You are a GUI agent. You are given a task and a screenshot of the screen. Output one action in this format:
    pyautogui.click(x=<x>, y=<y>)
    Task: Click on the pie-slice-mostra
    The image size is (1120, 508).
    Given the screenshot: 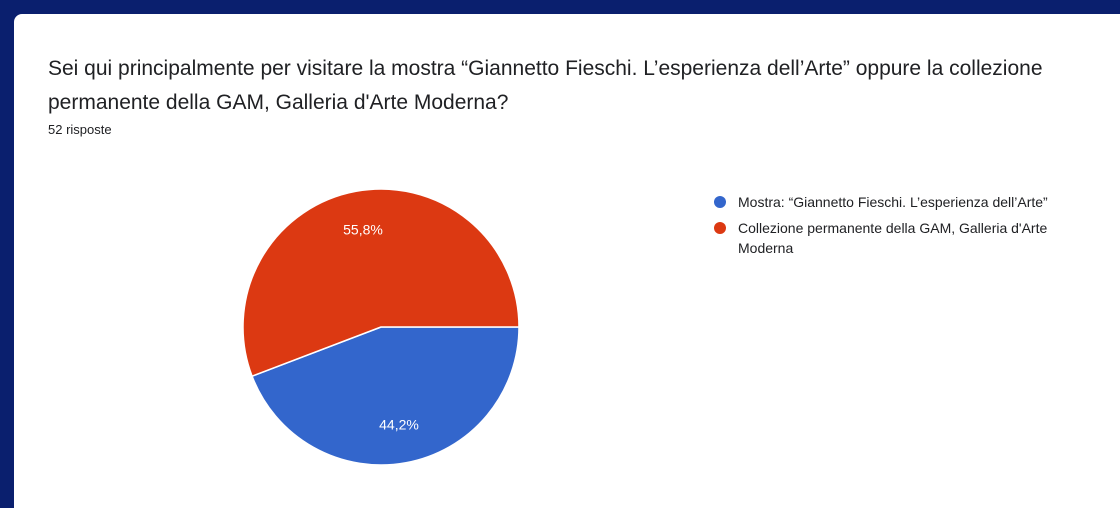 What is the action you would take?
    pyautogui.click(x=385, y=396)
    